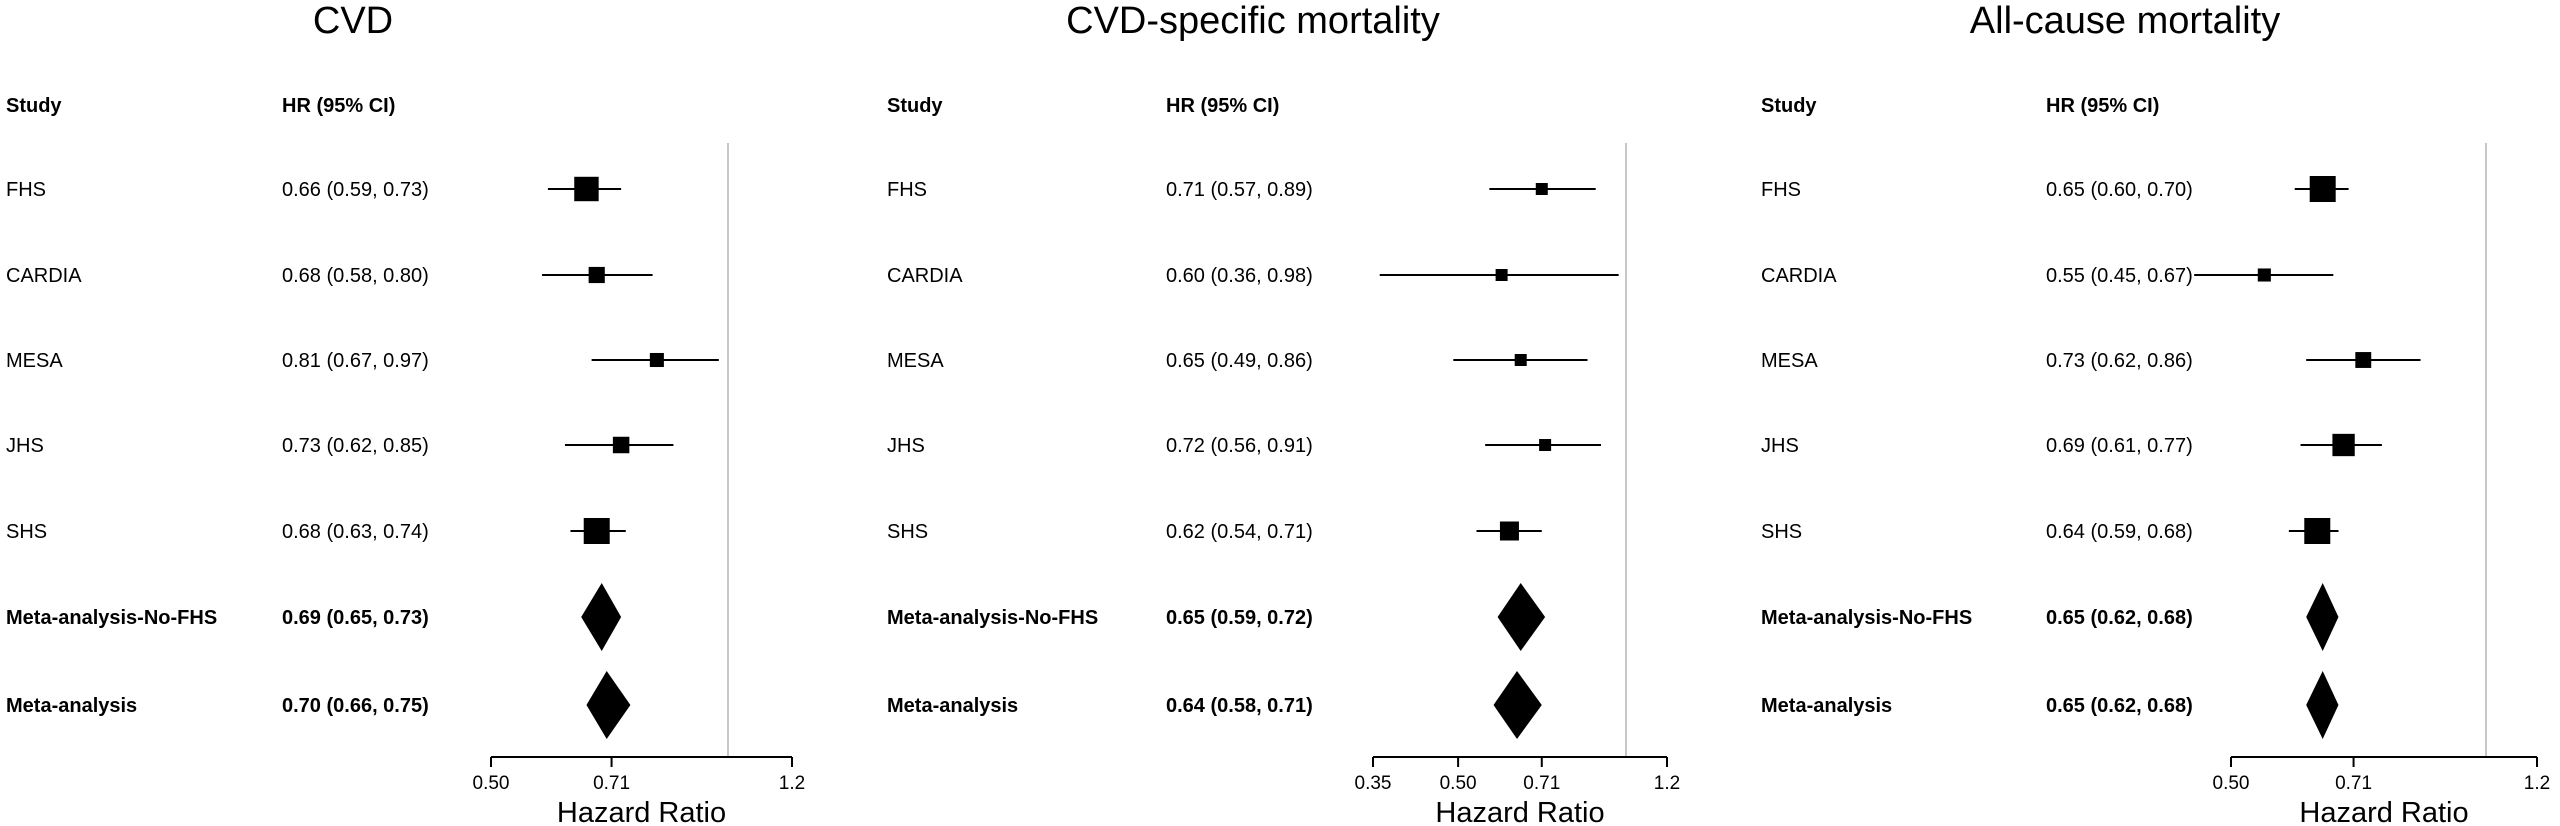 This screenshot has height=826, width=2560. What do you see at coordinates (1239, 618) in the screenshot?
I see `hr-ci-label: 0.65 (0.59, 0.72)` at bounding box center [1239, 618].